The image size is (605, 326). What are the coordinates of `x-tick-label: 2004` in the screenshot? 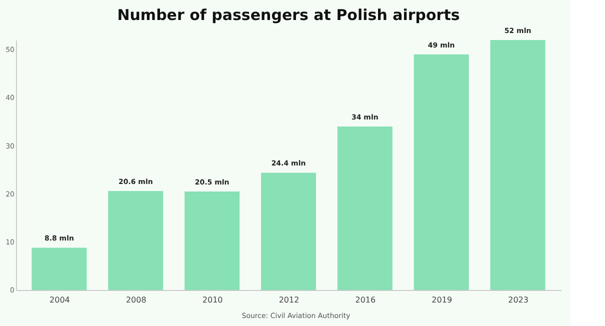 It's located at (60, 300).